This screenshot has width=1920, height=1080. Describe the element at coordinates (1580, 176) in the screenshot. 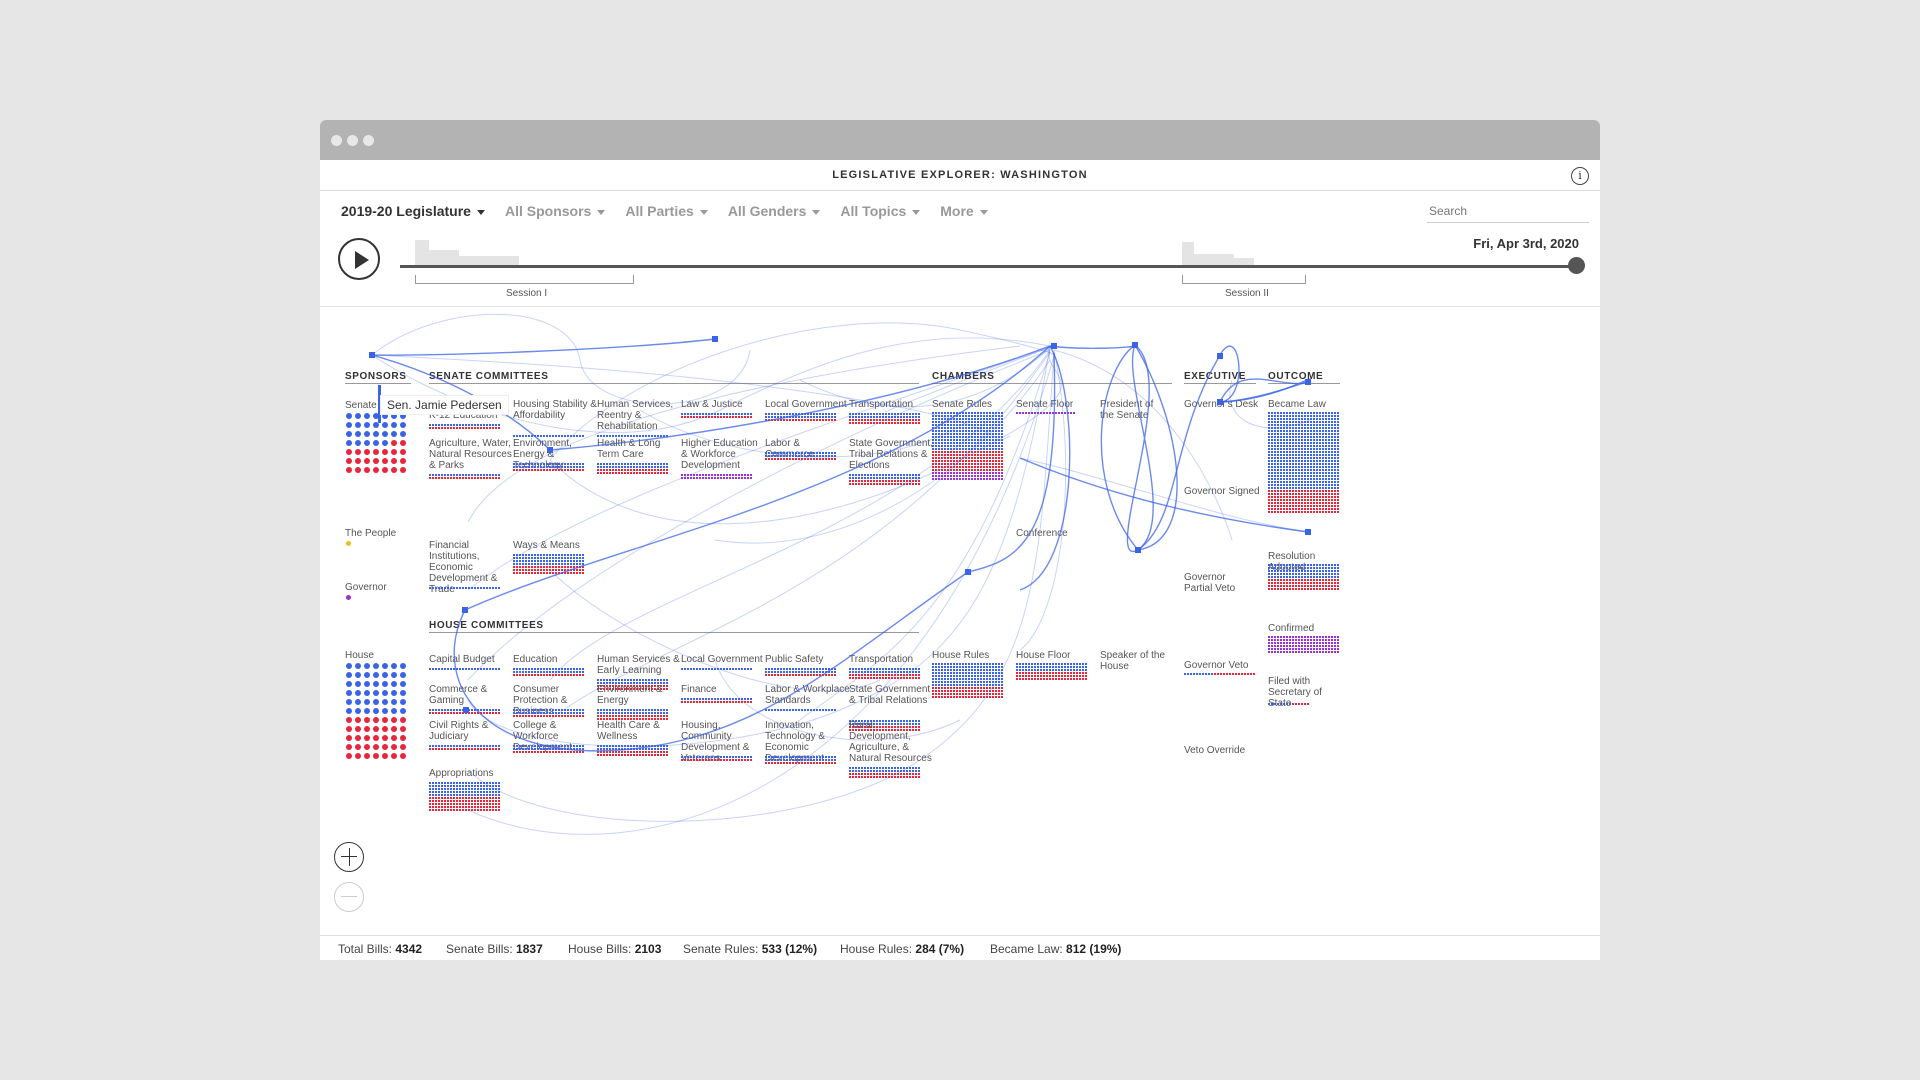

I see `info-icon: i` at that location.